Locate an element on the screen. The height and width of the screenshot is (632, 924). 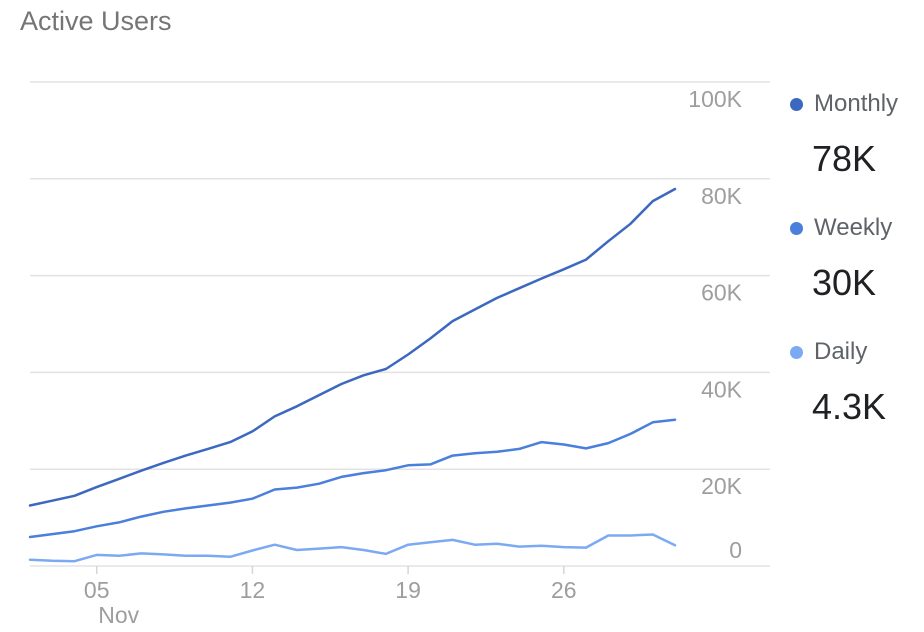
x-tick-label: 12 is located at coordinates (253, 590).